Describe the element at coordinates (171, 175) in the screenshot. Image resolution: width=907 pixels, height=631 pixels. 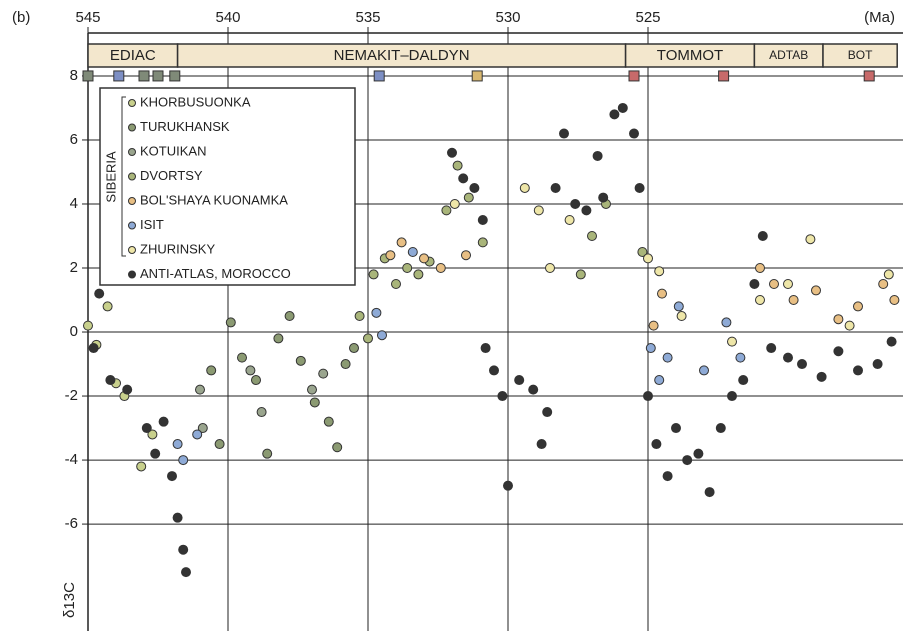
I see `legend-label: DVORTSY` at that location.